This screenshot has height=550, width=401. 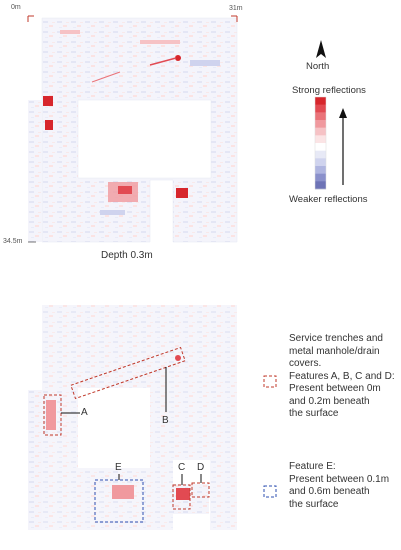 I want to click on feature-label-e: E, so click(x=118, y=467).